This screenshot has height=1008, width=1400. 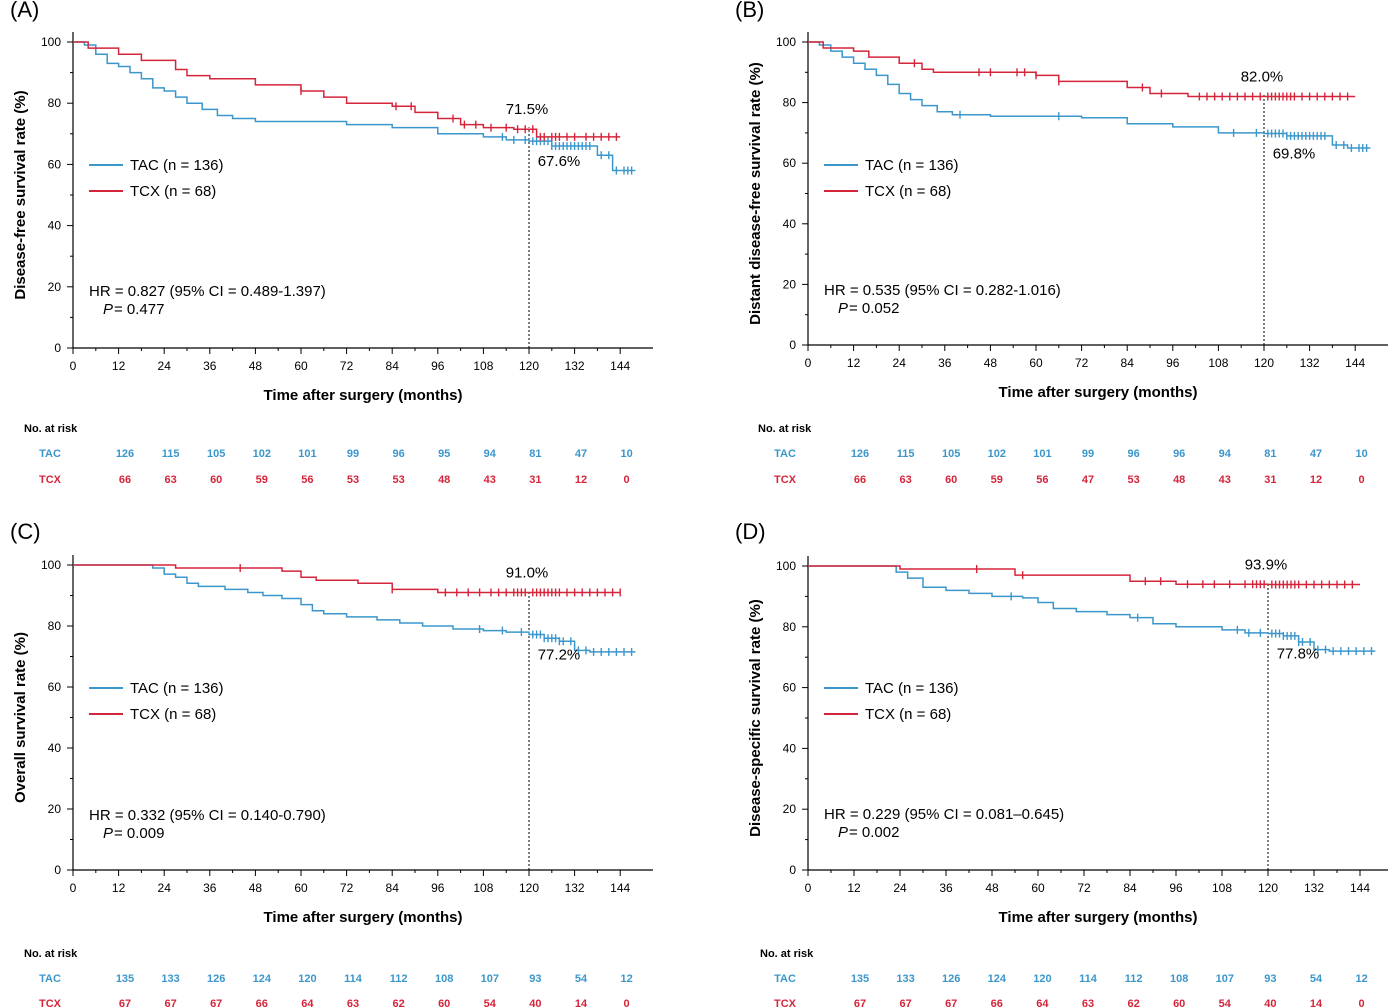 What do you see at coordinates (125, 480) in the screenshot?
I see `at-risk-tcx-value: 66` at bounding box center [125, 480].